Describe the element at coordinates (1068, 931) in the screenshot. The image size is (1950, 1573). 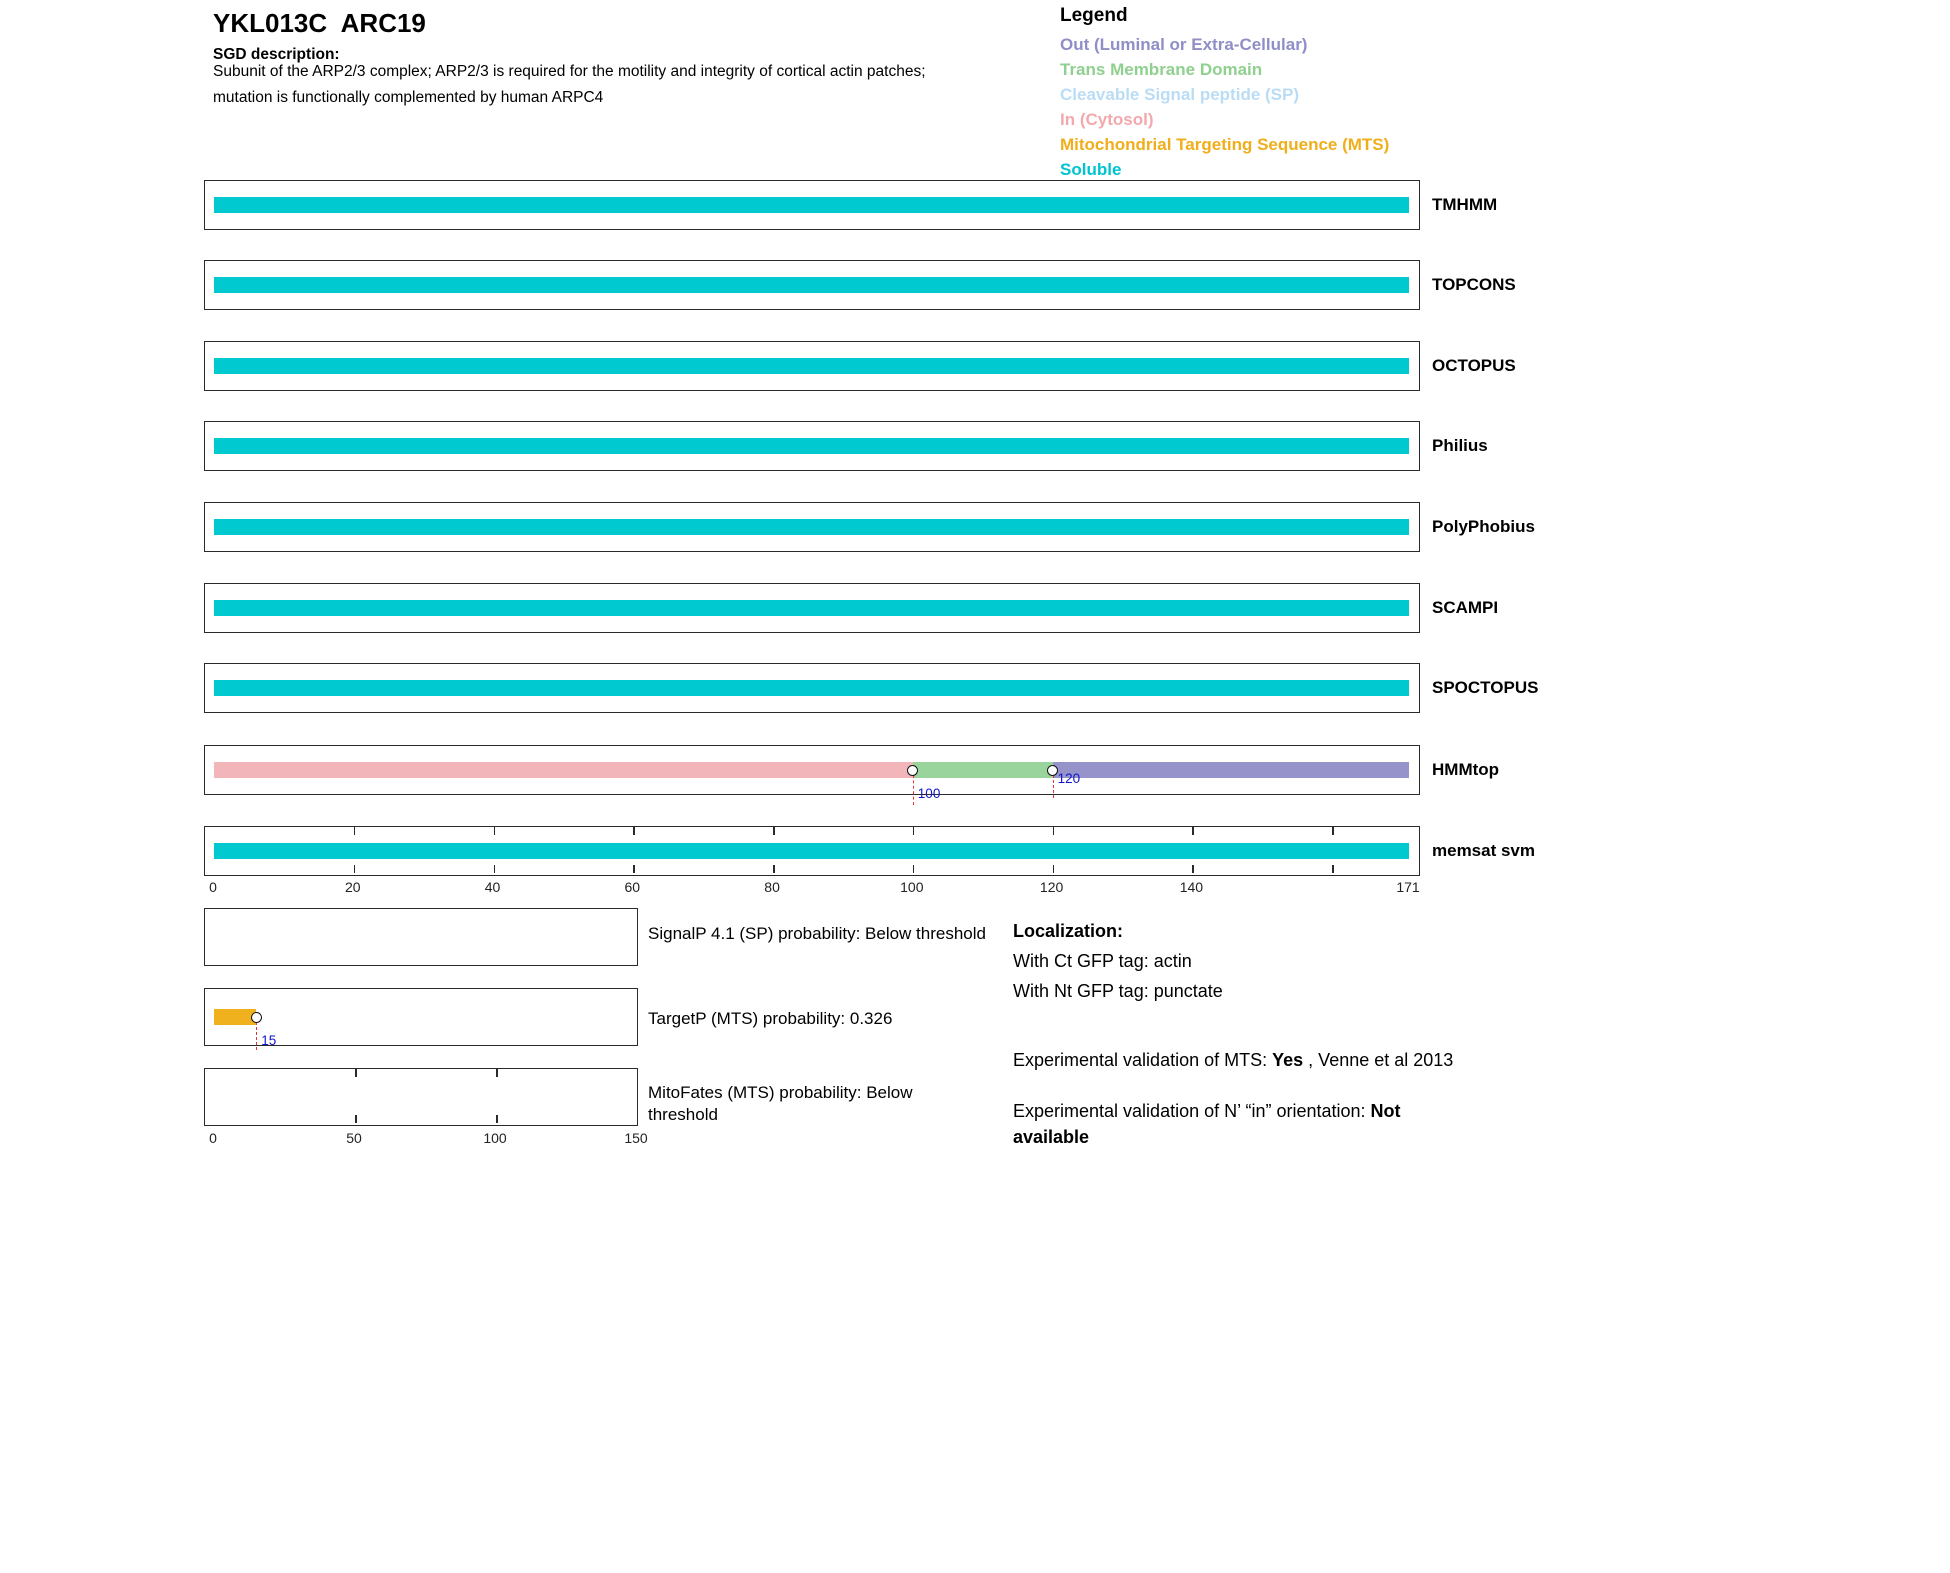
I see `localization-title: Localization:` at that location.